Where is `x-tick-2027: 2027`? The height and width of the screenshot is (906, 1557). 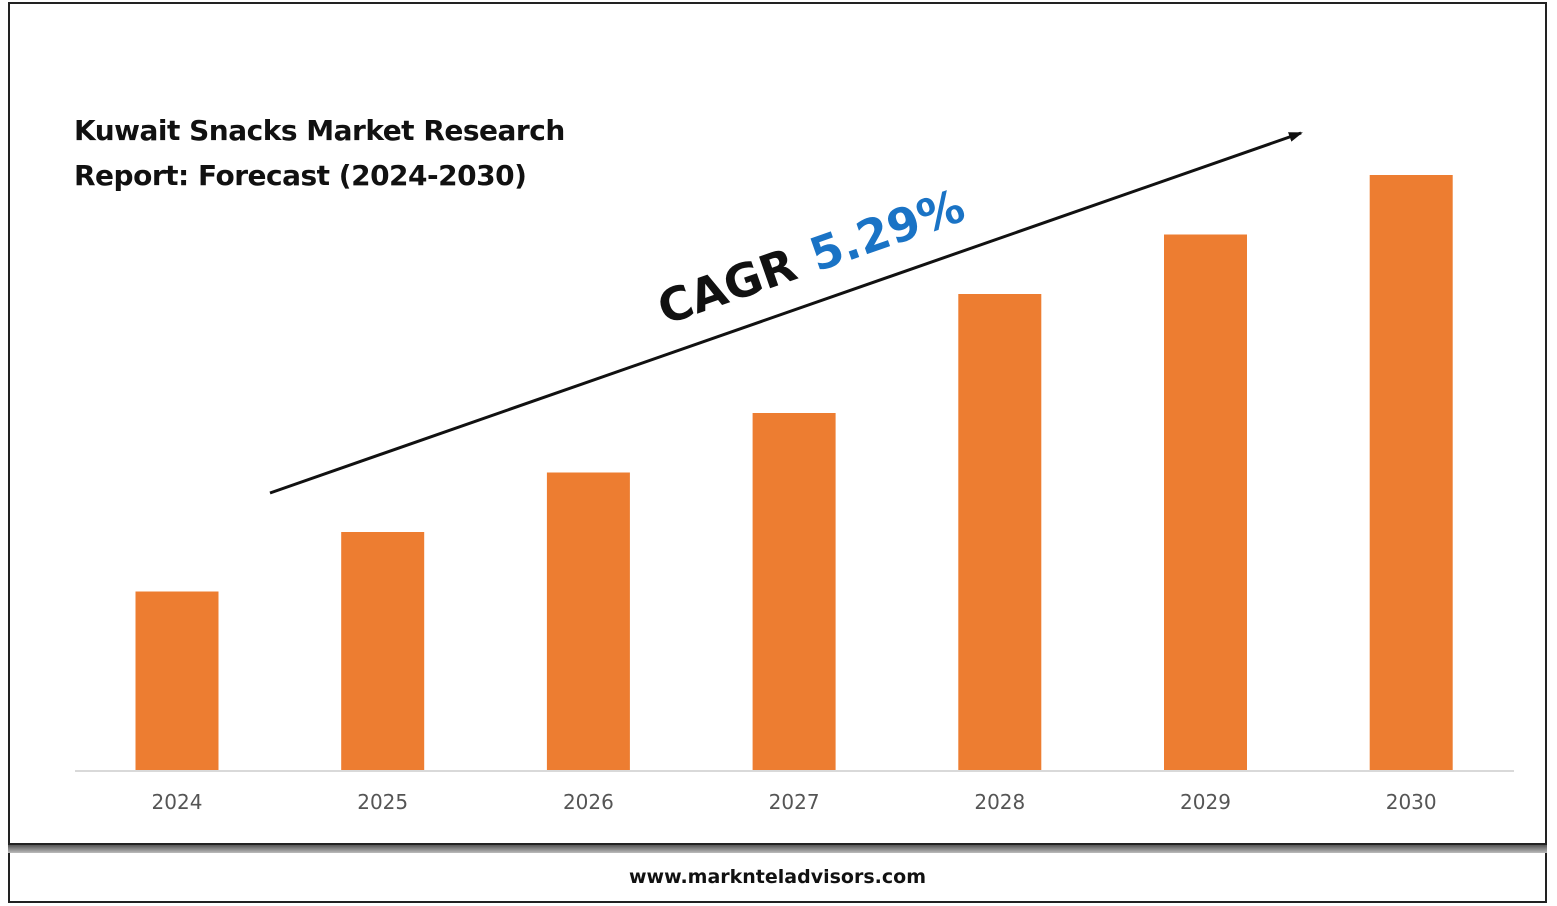
x-tick-2027: 2027 is located at coordinates (794, 802).